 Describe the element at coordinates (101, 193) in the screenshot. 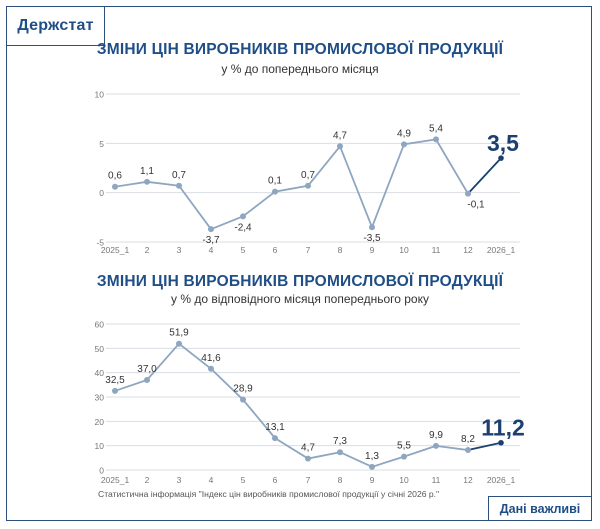

I see `chart1-y-tick-label: 0` at that location.